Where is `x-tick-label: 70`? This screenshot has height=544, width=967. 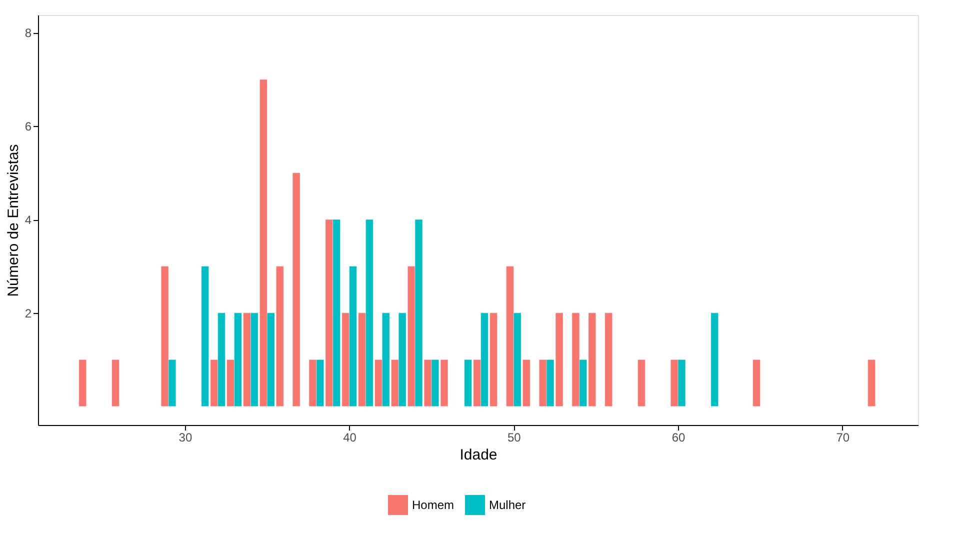 x-tick-label: 70 is located at coordinates (843, 437).